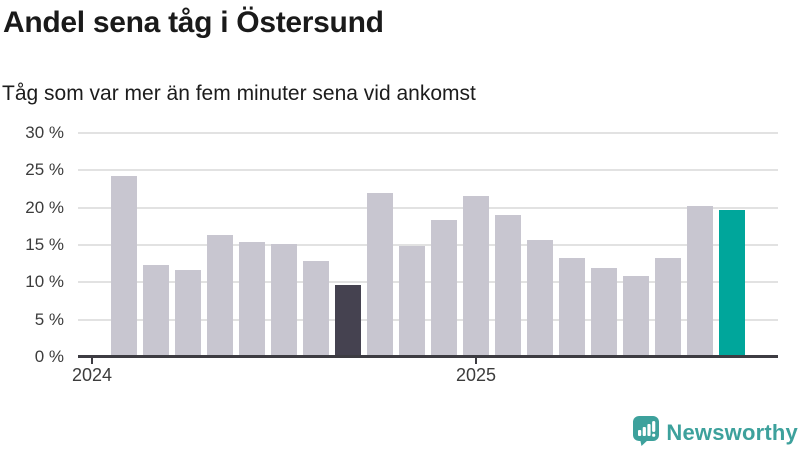  Describe the element at coordinates (49, 356) in the screenshot. I see `y-tick-label: 0 %` at that location.